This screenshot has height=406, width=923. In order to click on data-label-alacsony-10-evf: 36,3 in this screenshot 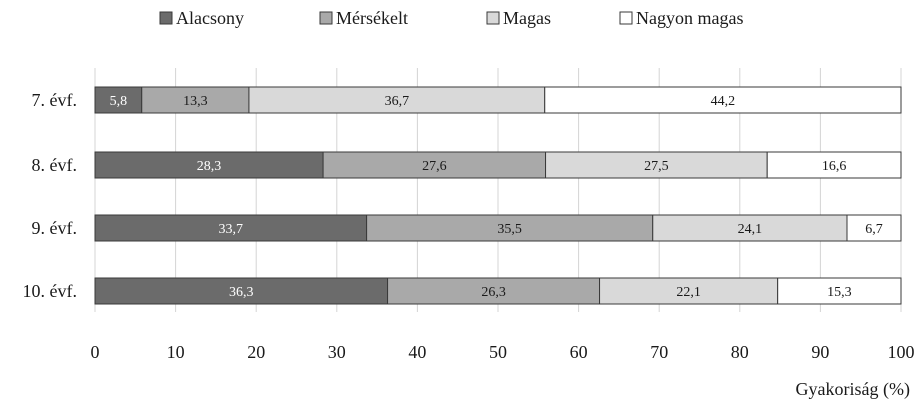, I will do `click(241, 292)`.